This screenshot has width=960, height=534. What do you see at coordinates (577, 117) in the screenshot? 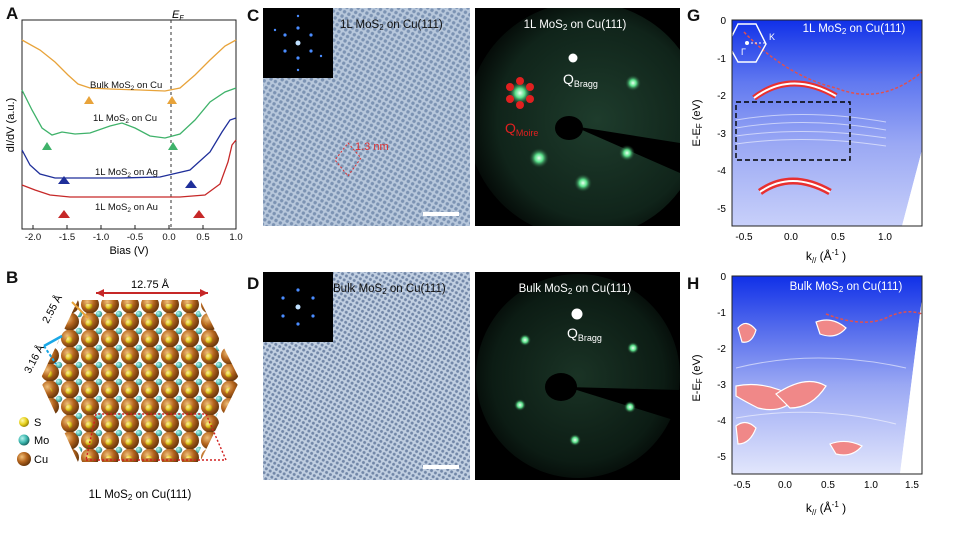
I see `leed-pattern-1l: 1L MoS2 on Cu(111) QBragg QMoire` at bounding box center [577, 117].